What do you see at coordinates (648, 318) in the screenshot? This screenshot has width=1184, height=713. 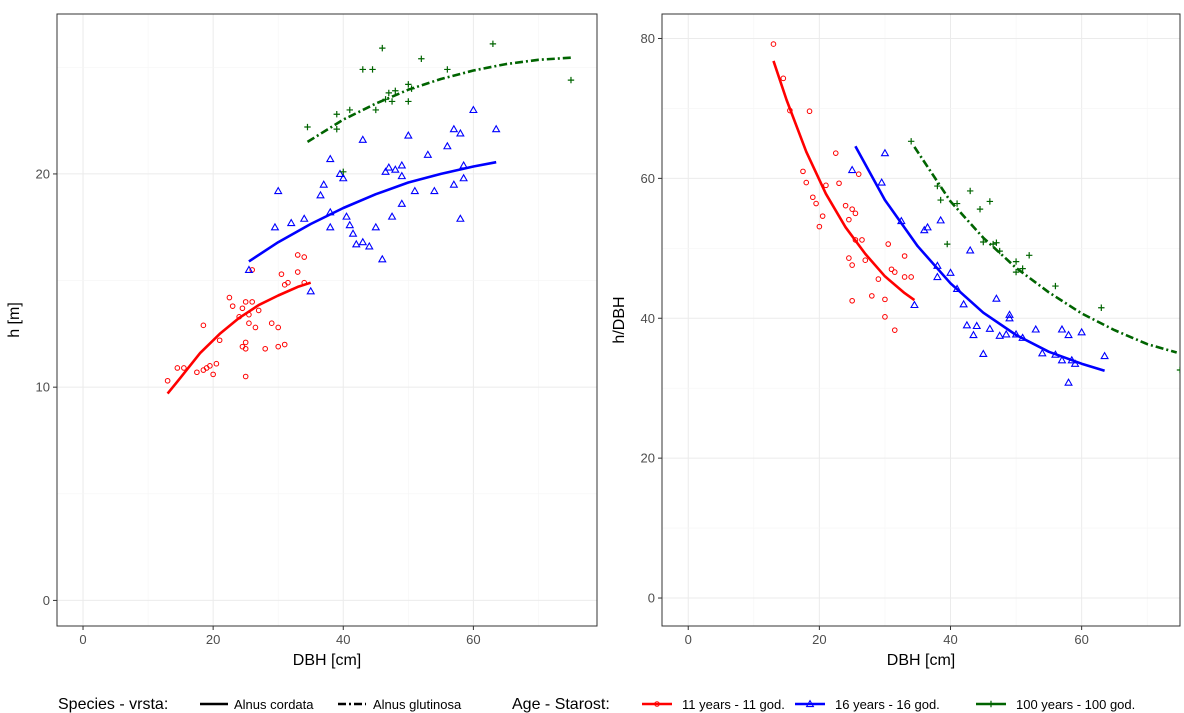 I see `y-tick-label: 40` at bounding box center [648, 318].